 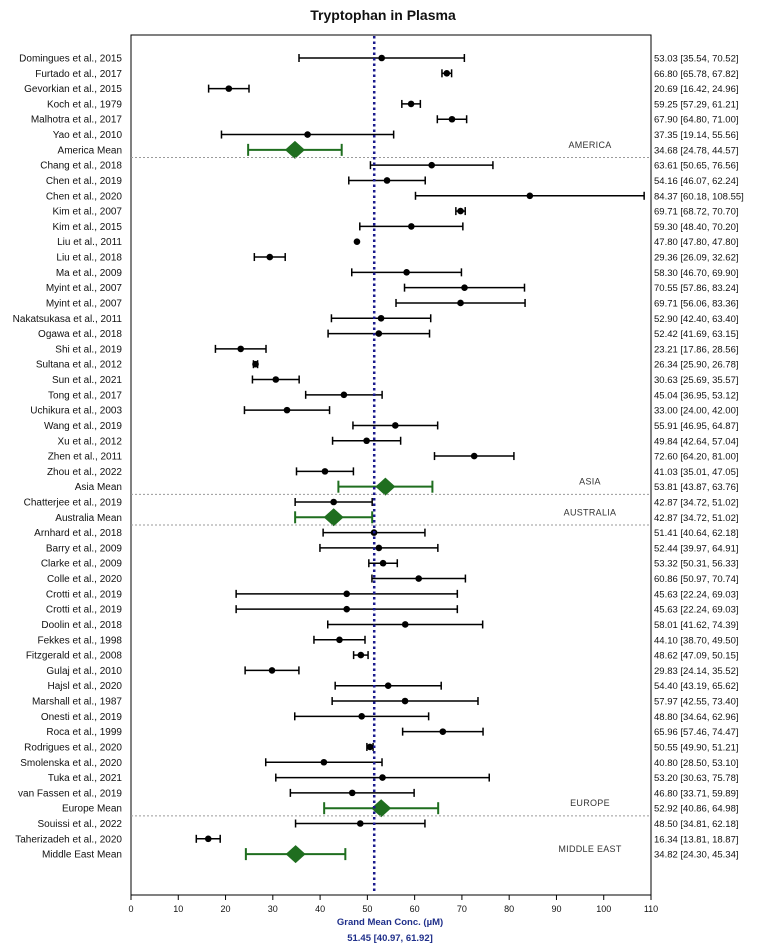 What do you see at coordinates (84, 610) in the screenshot?
I see `study-label: Crotti et al., 2019` at bounding box center [84, 610].